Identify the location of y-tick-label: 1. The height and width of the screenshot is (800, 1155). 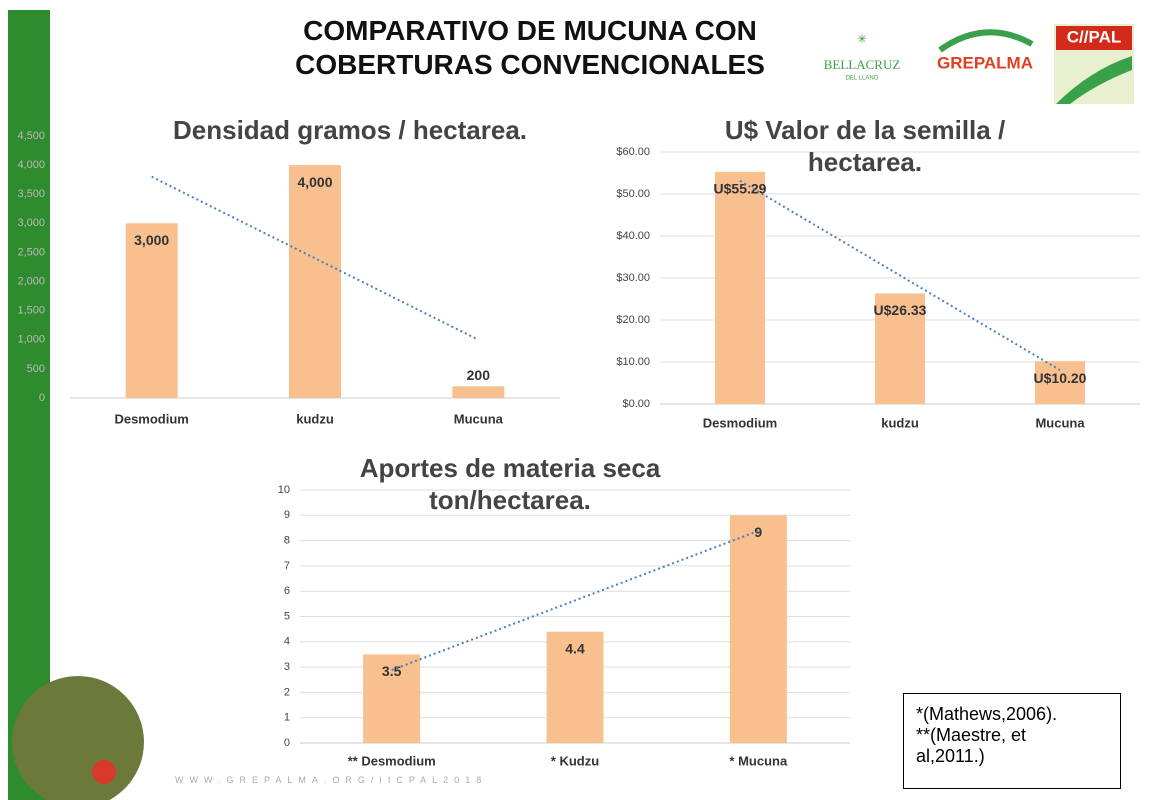
(287, 718).